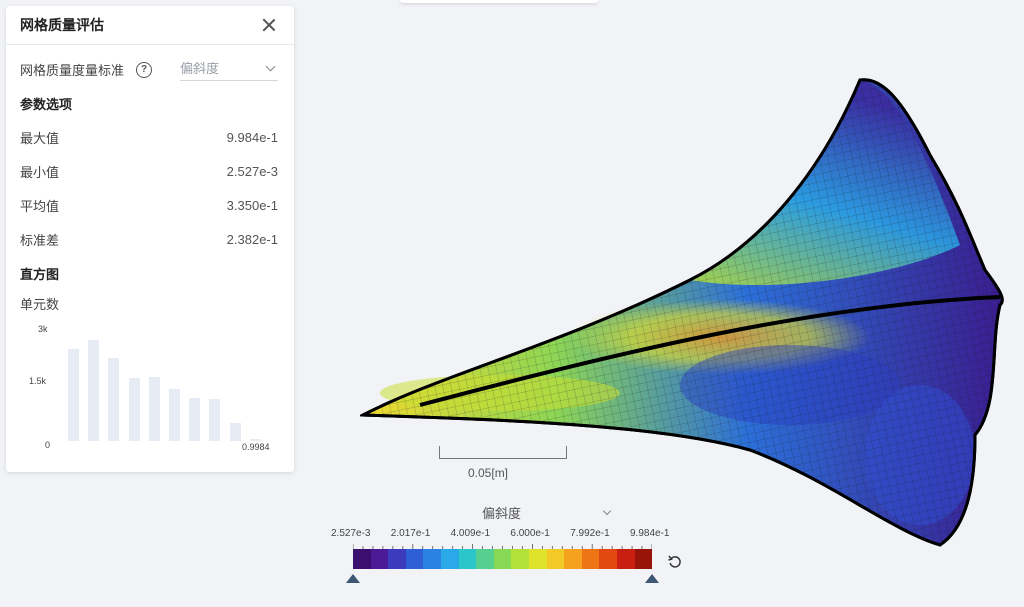  Describe the element at coordinates (590, 533) in the screenshot. I see `colorbar-tick-label: 7.992e-1` at that location.